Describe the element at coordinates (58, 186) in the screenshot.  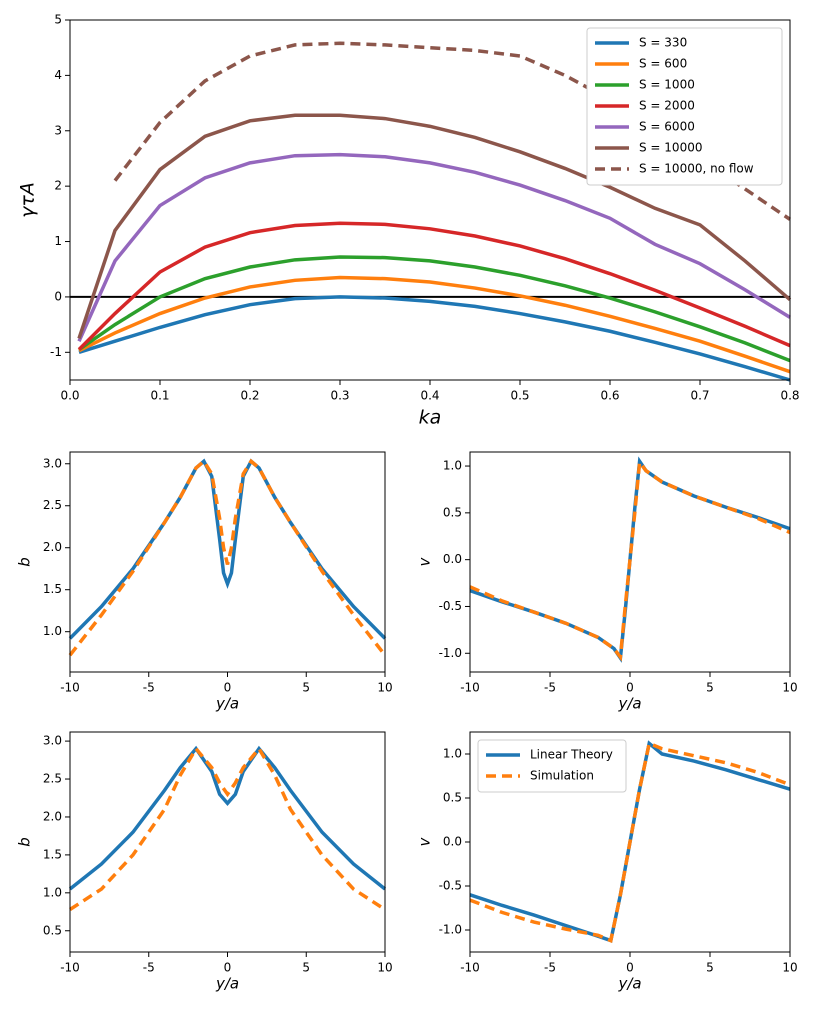
I see `y-tick-label: 2` at that location.